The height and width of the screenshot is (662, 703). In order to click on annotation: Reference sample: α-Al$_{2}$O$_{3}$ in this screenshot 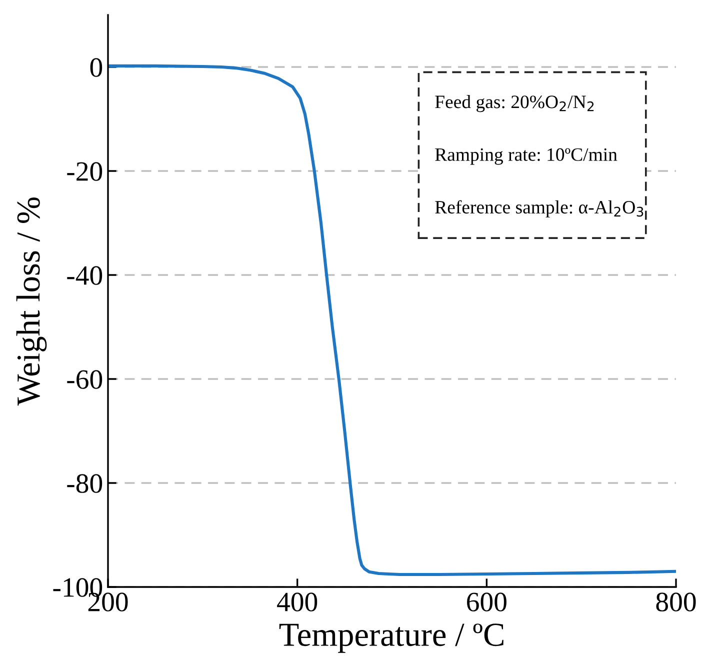, I will do `click(539, 209)`.